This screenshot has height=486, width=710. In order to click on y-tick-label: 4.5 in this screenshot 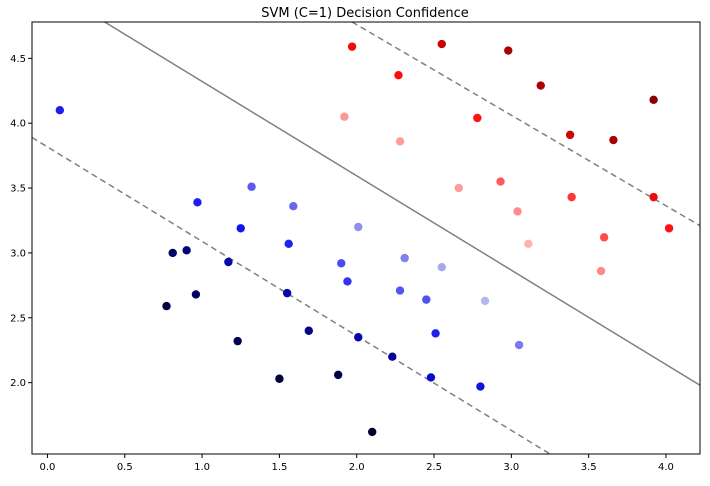, I will do `click(18, 59)`.